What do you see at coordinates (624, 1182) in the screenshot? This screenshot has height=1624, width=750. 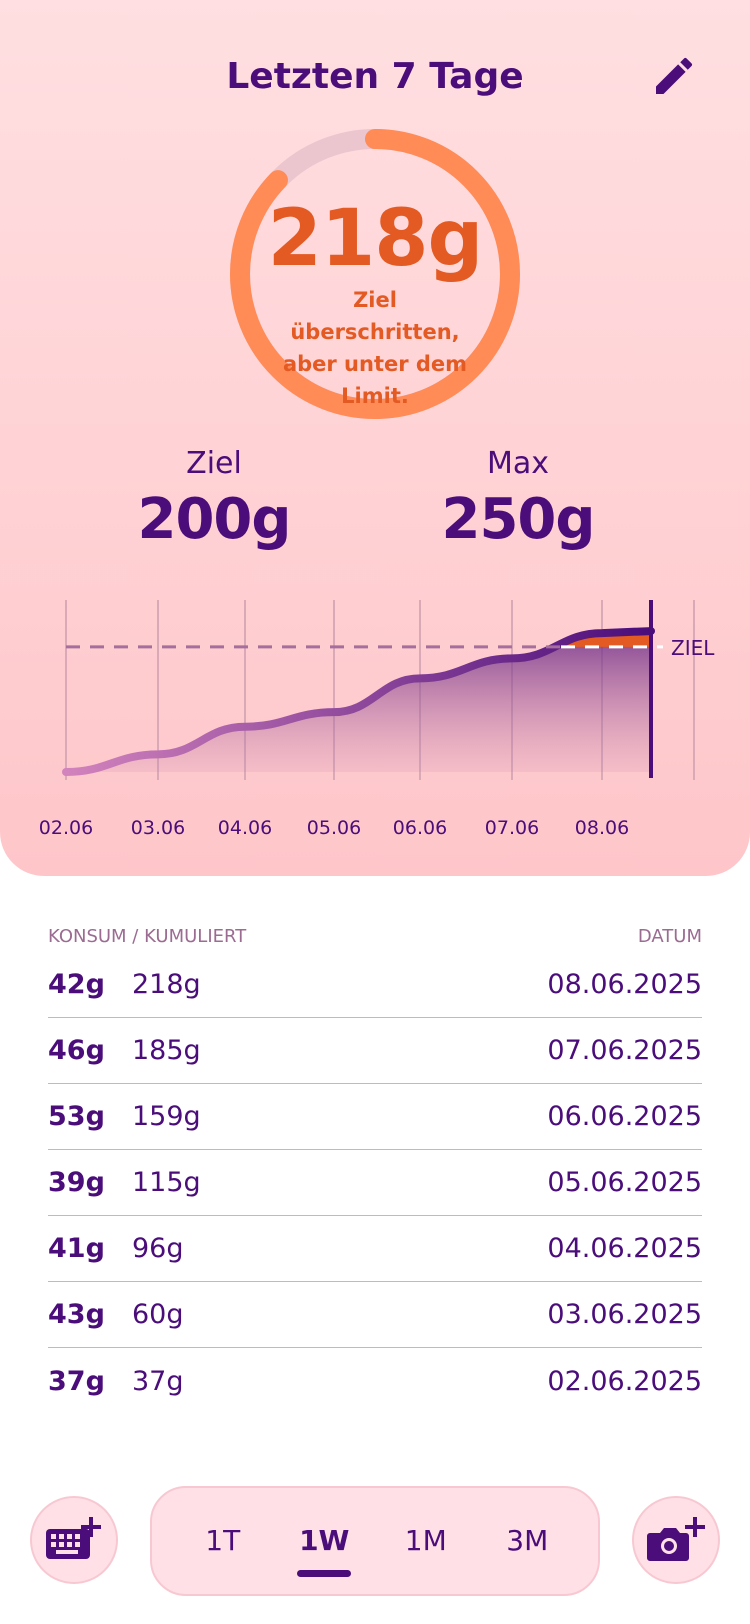 I see `row-datum: 05.06.2025` at bounding box center [624, 1182].